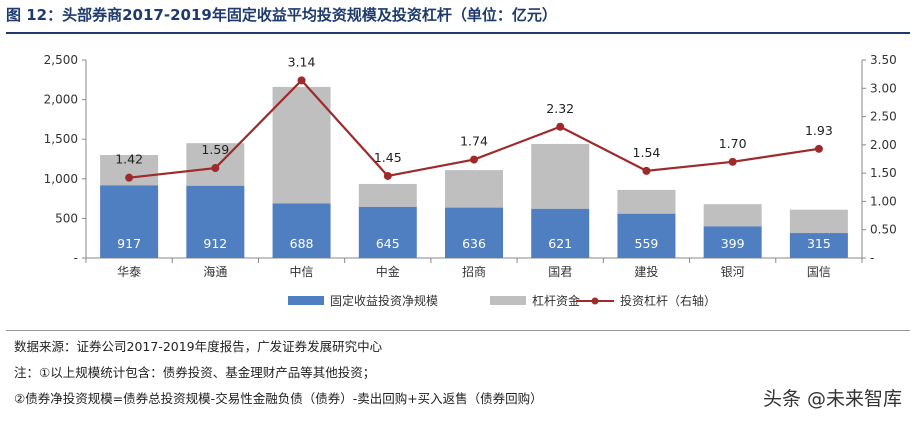 The image size is (916, 425). I want to click on left-tick-label: 1,000, so click(61, 179).